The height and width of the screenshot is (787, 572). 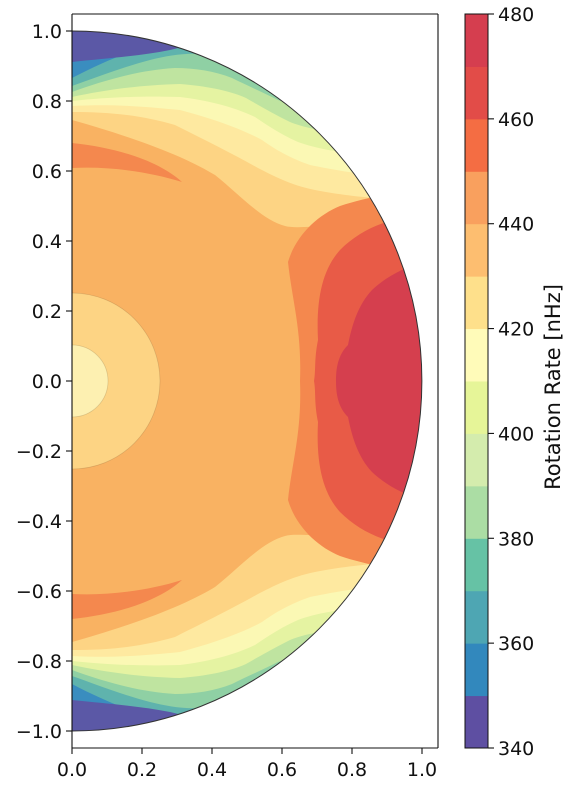 What do you see at coordinates (39, 662) in the screenshot?
I see `y-tick-label: −0.8` at bounding box center [39, 662].